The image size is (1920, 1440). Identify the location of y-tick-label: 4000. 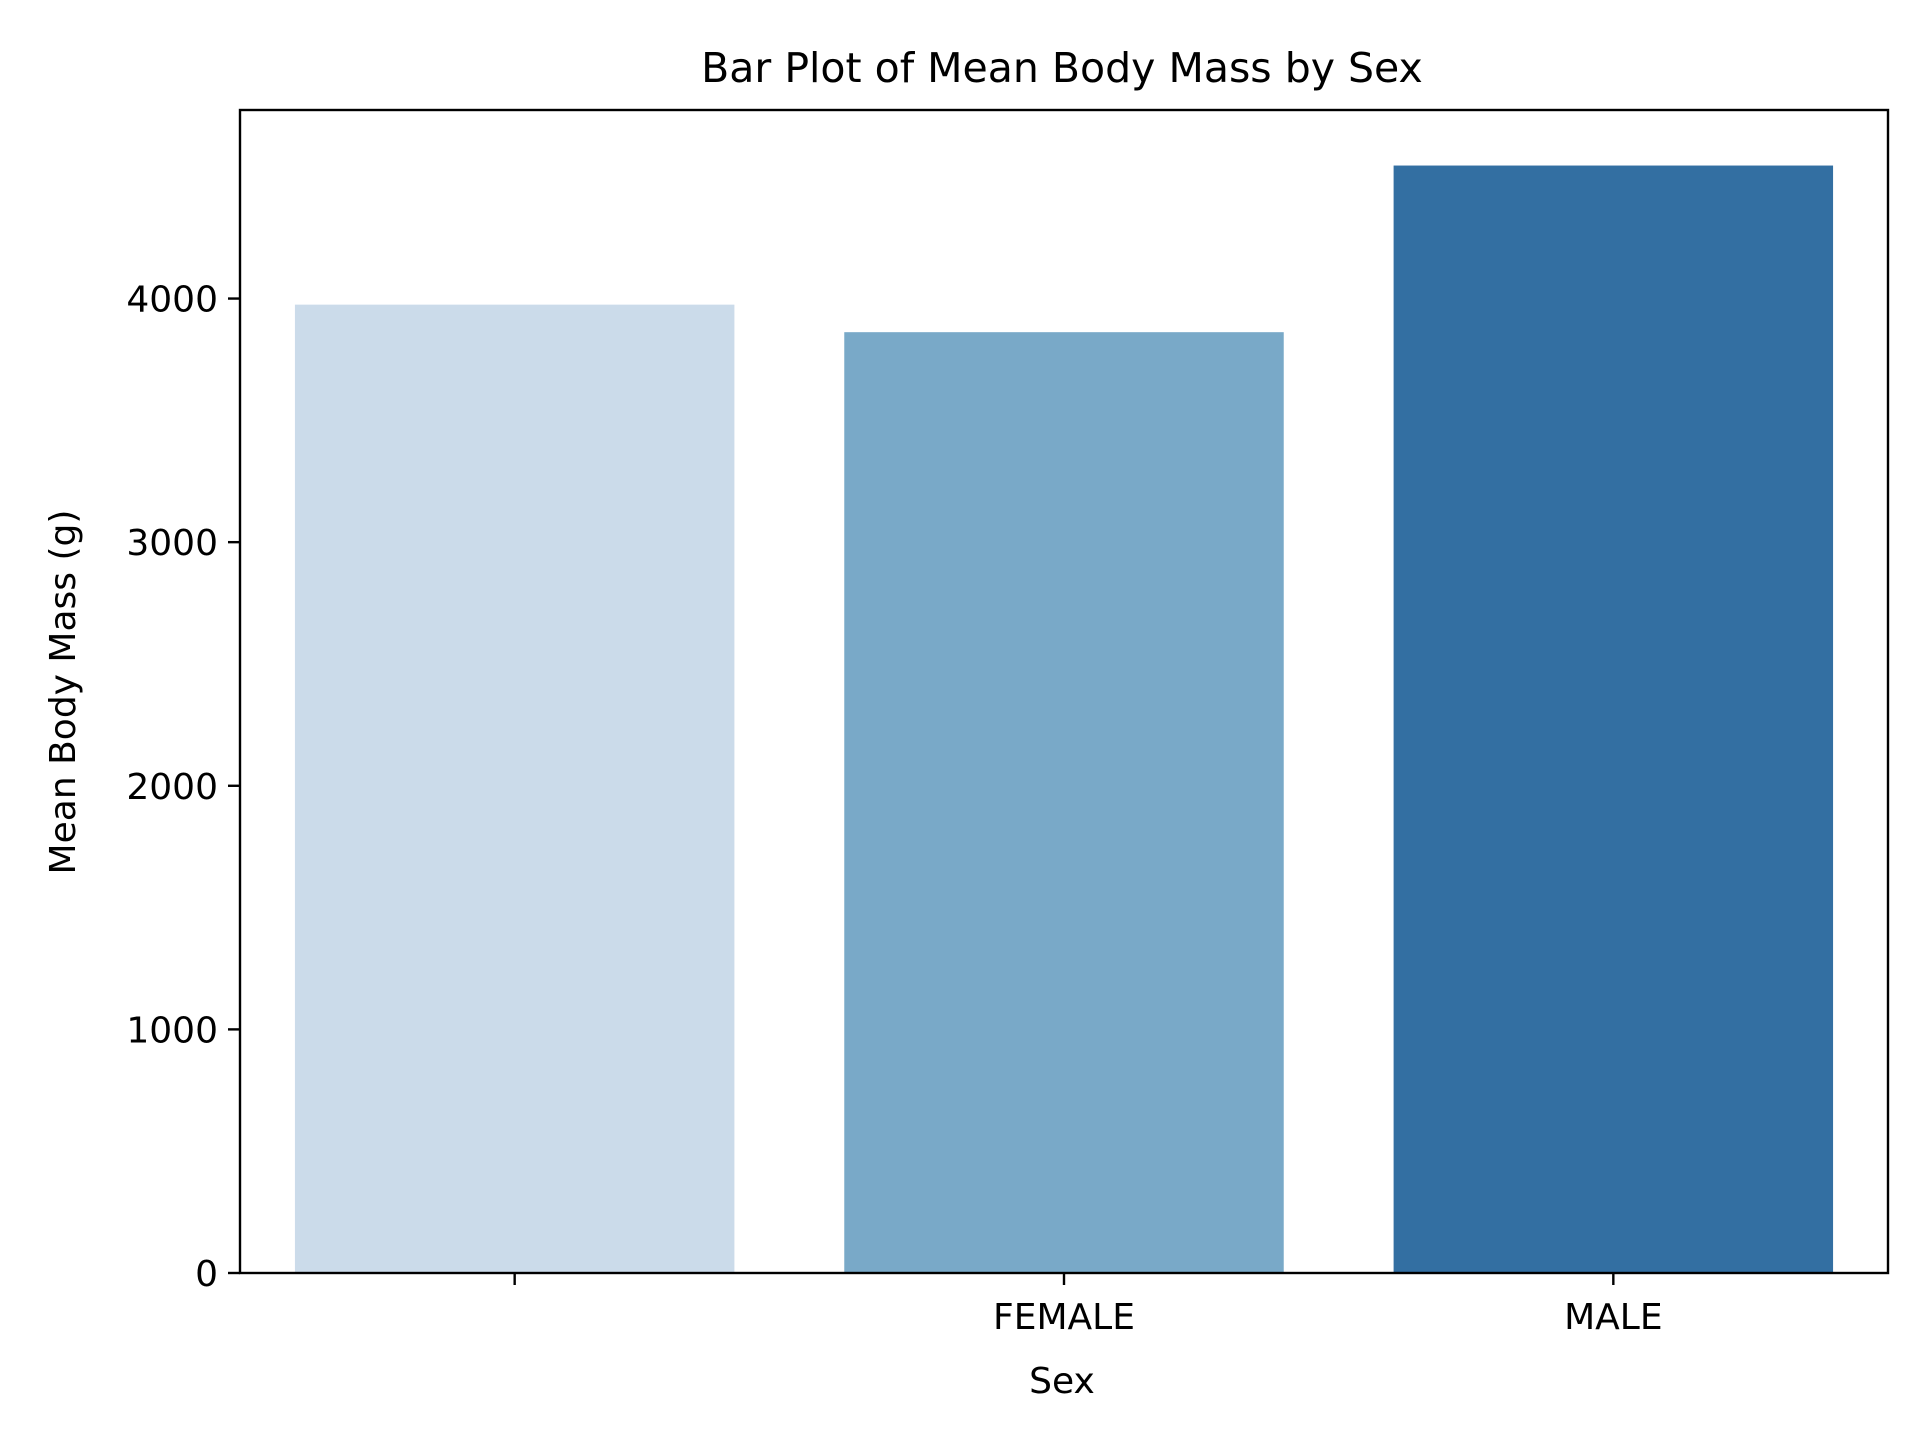
(172, 300).